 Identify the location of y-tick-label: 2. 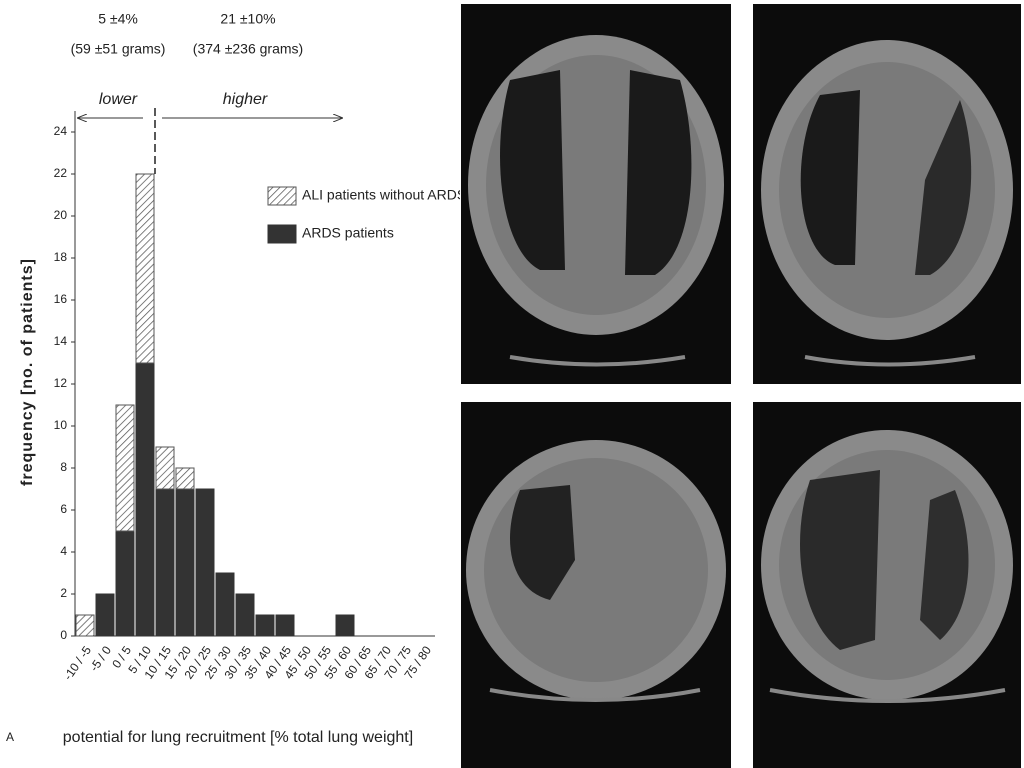
(63, 593).